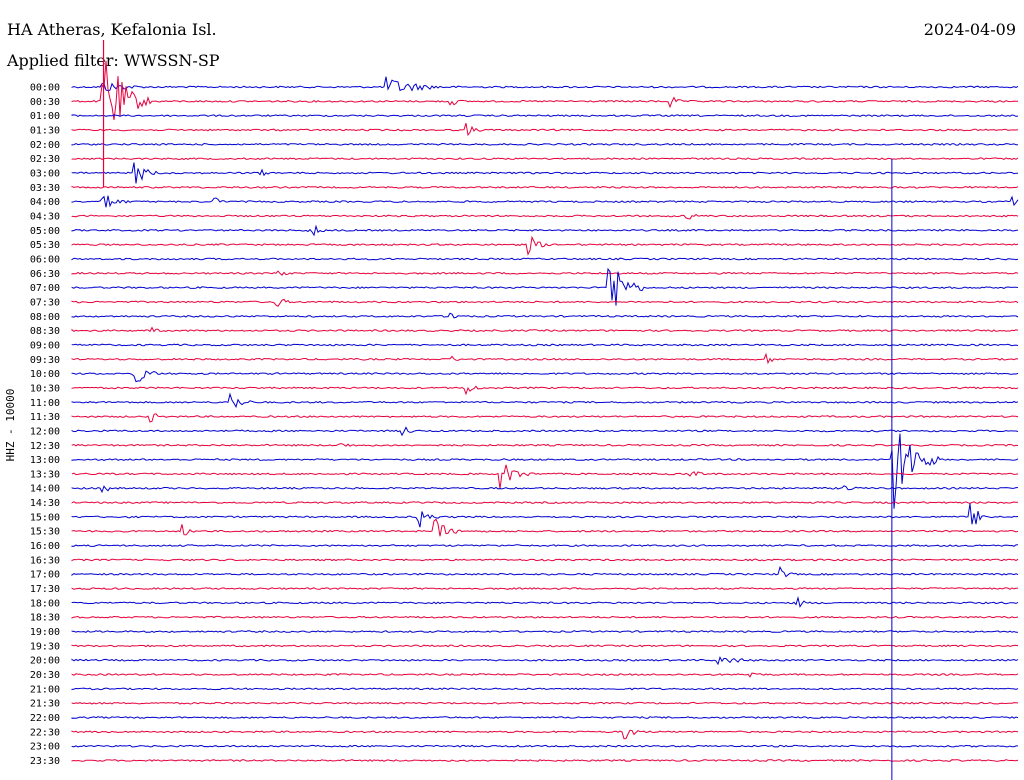 Image resolution: width=1024 pixels, height=780 pixels. Describe the element at coordinates (45, 274) in the screenshot. I see `time-label: 06:30` at that location.